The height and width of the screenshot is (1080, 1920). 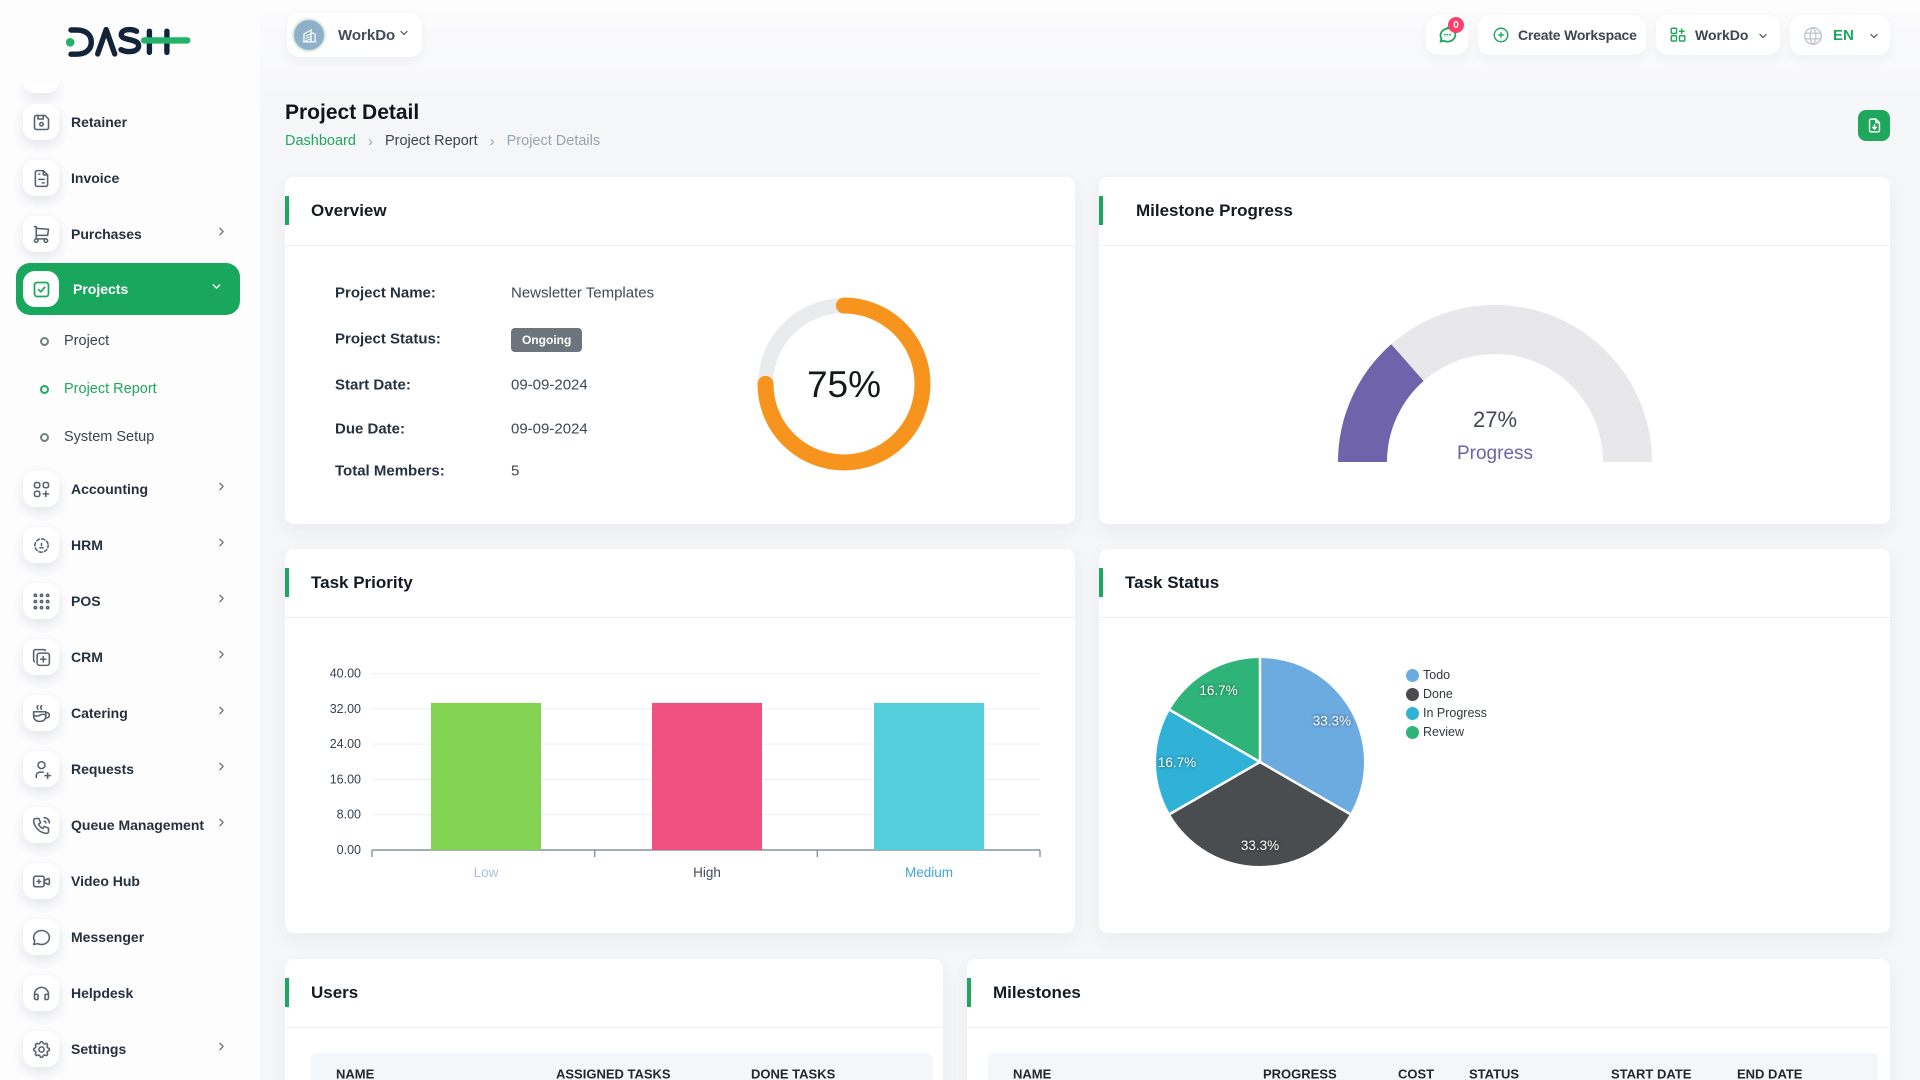 What do you see at coordinates (345, 744) in the screenshot?
I see `svg-text: 24.00` at bounding box center [345, 744].